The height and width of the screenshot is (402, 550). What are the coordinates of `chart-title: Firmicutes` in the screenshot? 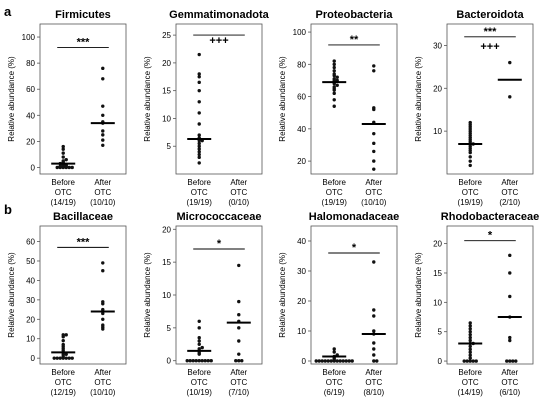 It's located at (83, 15).